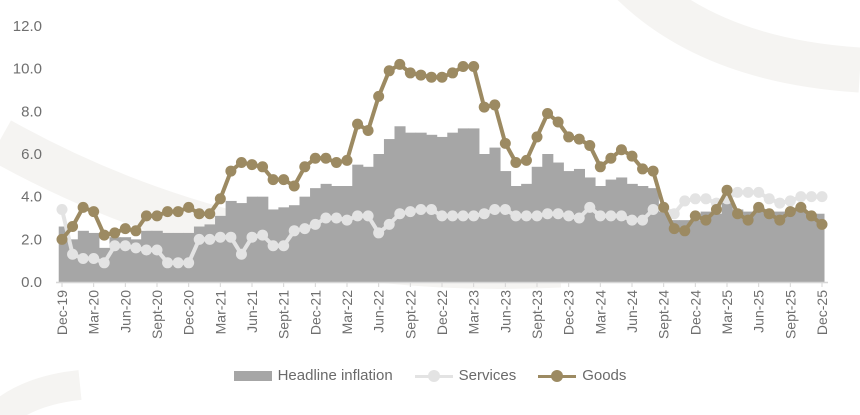  I want to click on x-tick-label: Dec-21, so click(315, 312).